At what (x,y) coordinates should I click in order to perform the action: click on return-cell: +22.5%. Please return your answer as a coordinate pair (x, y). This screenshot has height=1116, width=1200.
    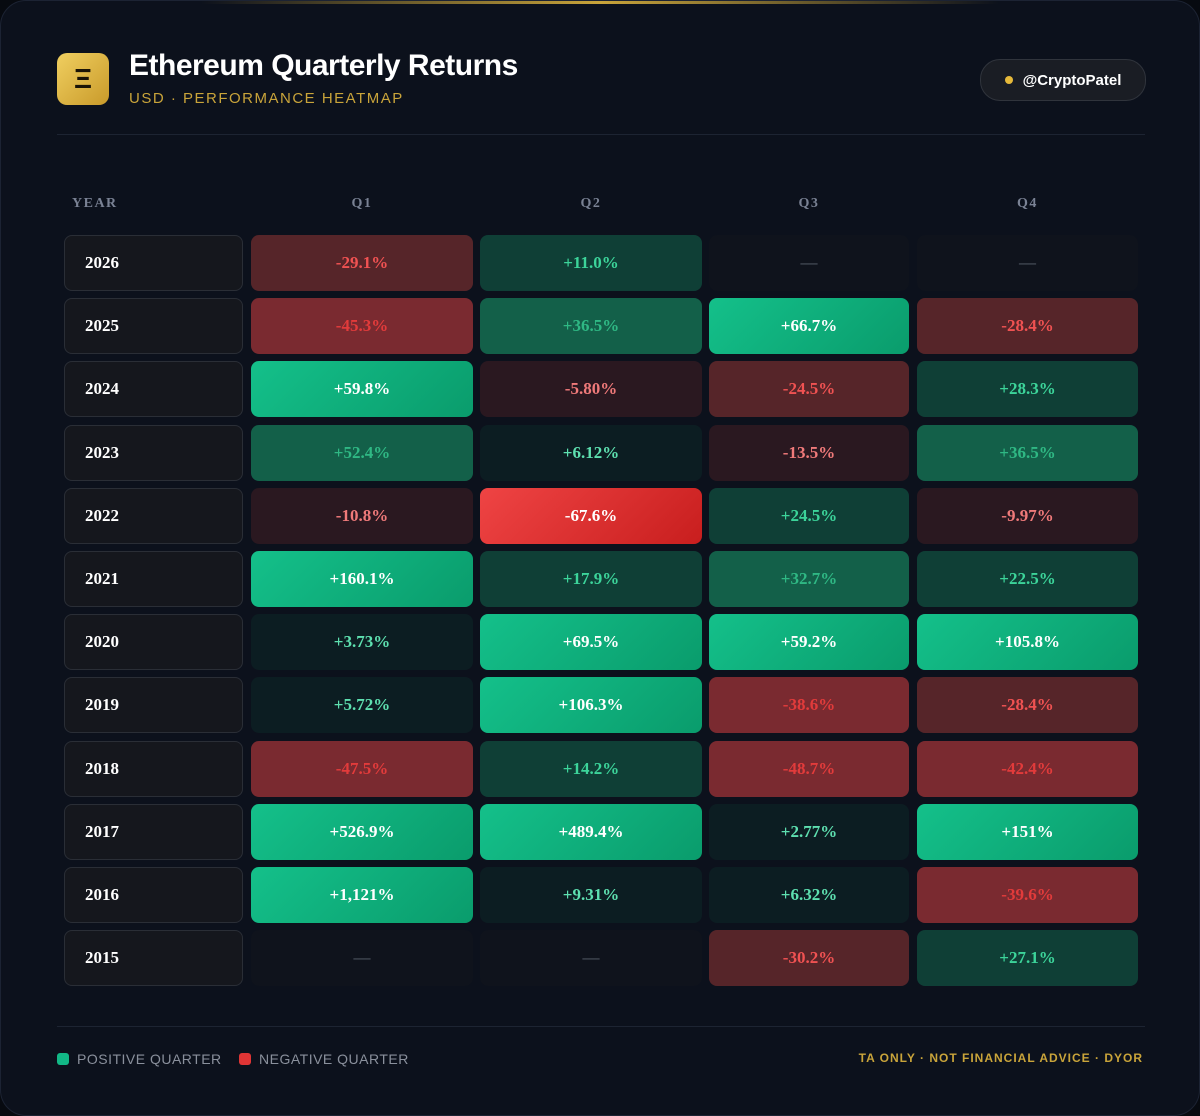
    Looking at the image, I should click on (1027, 579).